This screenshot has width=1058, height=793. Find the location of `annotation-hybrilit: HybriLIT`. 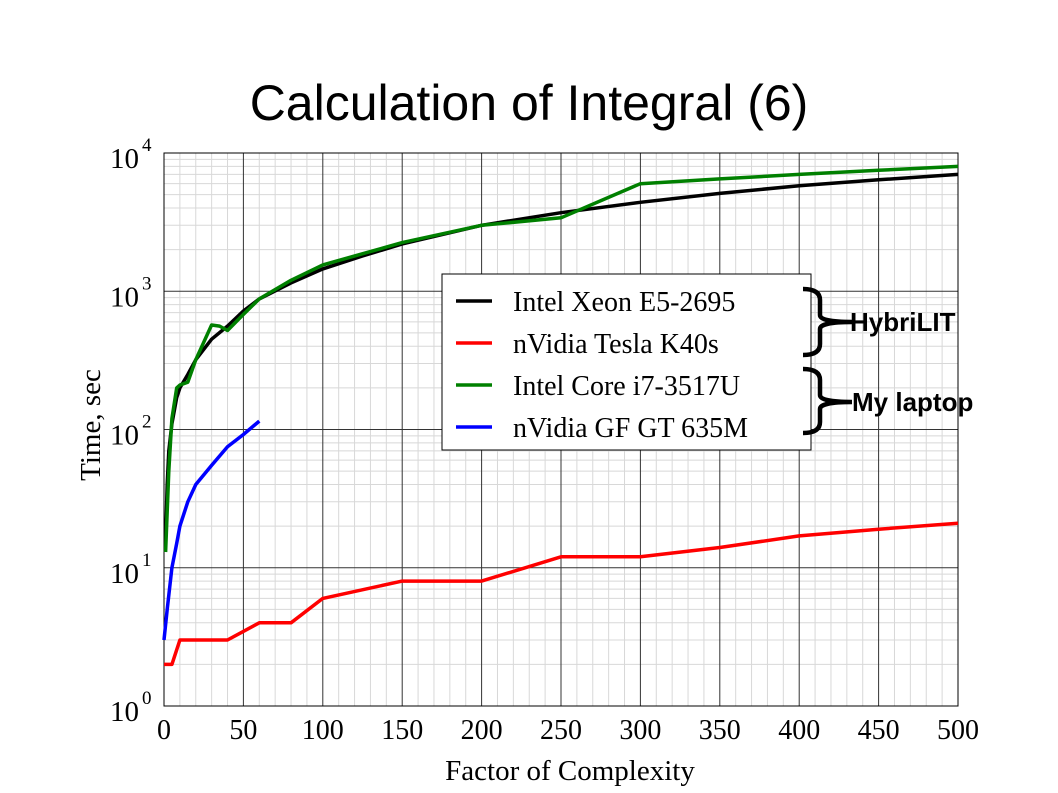

annotation-hybrilit: HybriLIT is located at coordinates (903, 322).